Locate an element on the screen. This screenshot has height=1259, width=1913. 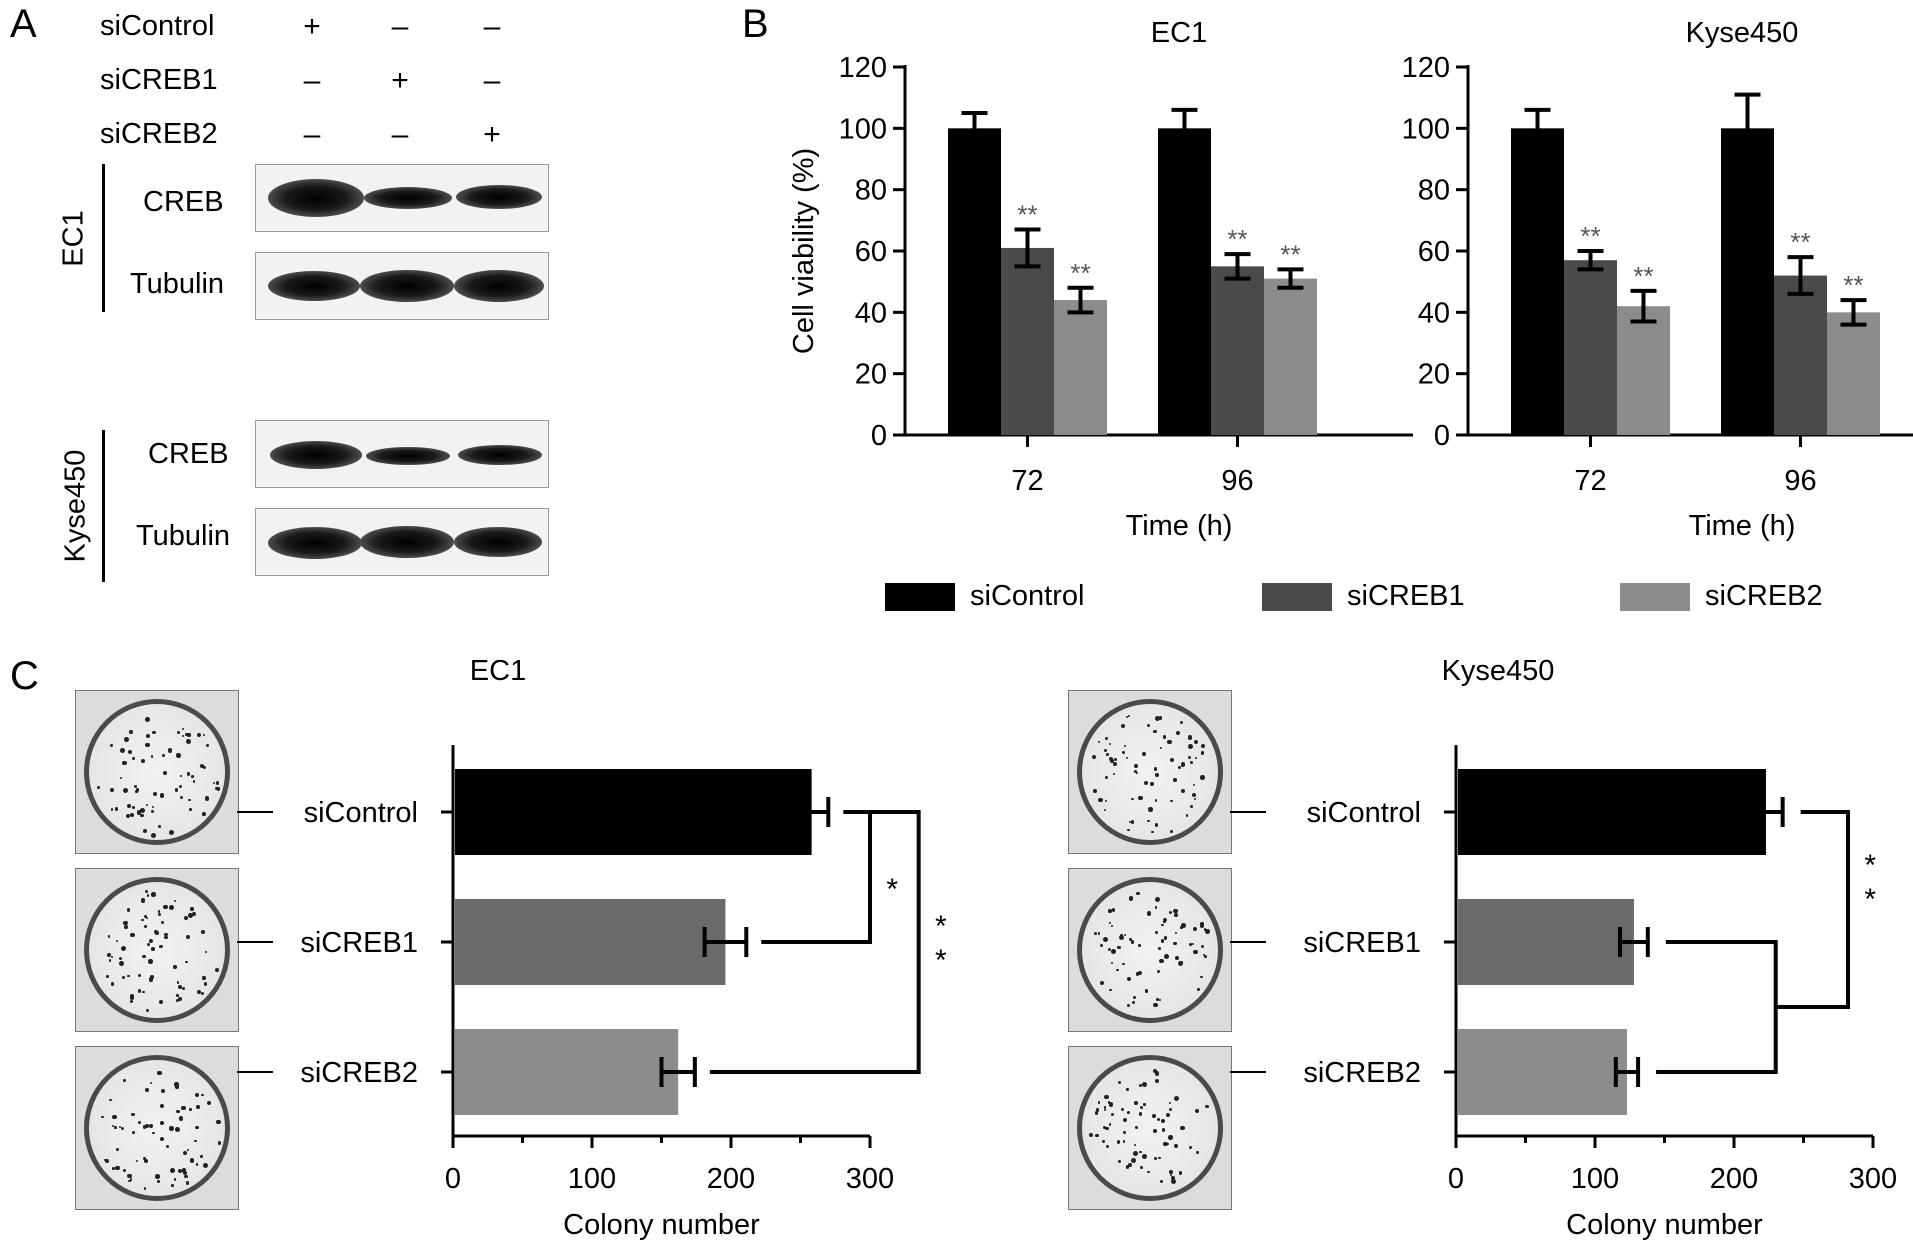
y-tick-label-c1: 60 is located at coordinates (1434, 252).